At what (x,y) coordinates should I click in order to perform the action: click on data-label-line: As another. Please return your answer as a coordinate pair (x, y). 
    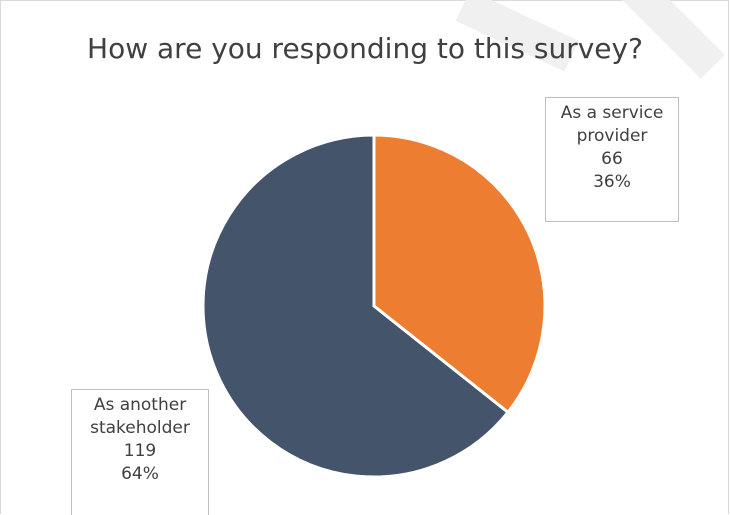
    Looking at the image, I should click on (140, 405).